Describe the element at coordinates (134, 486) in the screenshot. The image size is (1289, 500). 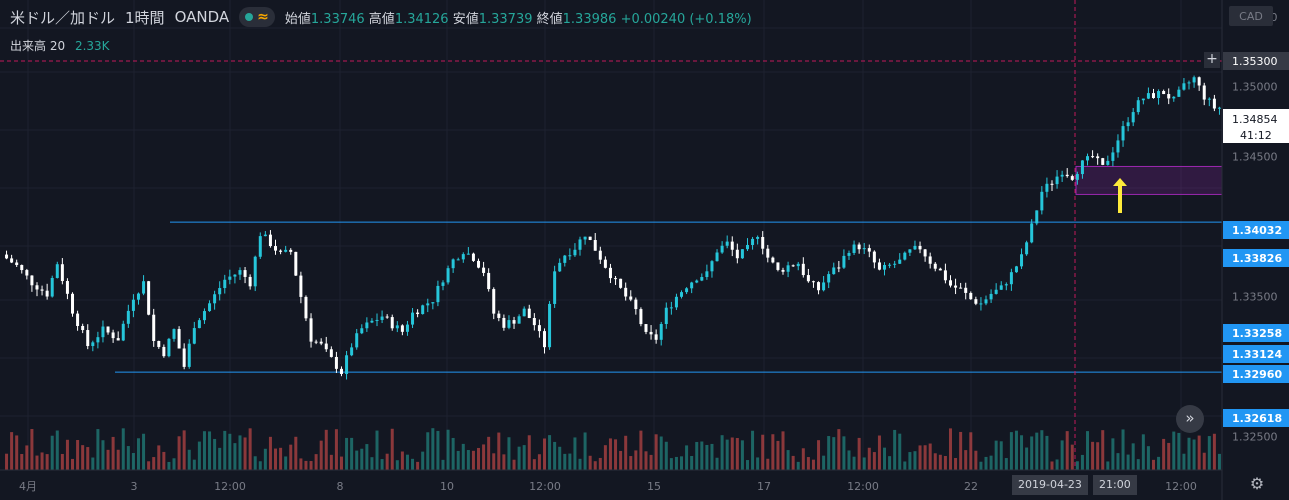
I see `time-tick-label: 3` at that location.